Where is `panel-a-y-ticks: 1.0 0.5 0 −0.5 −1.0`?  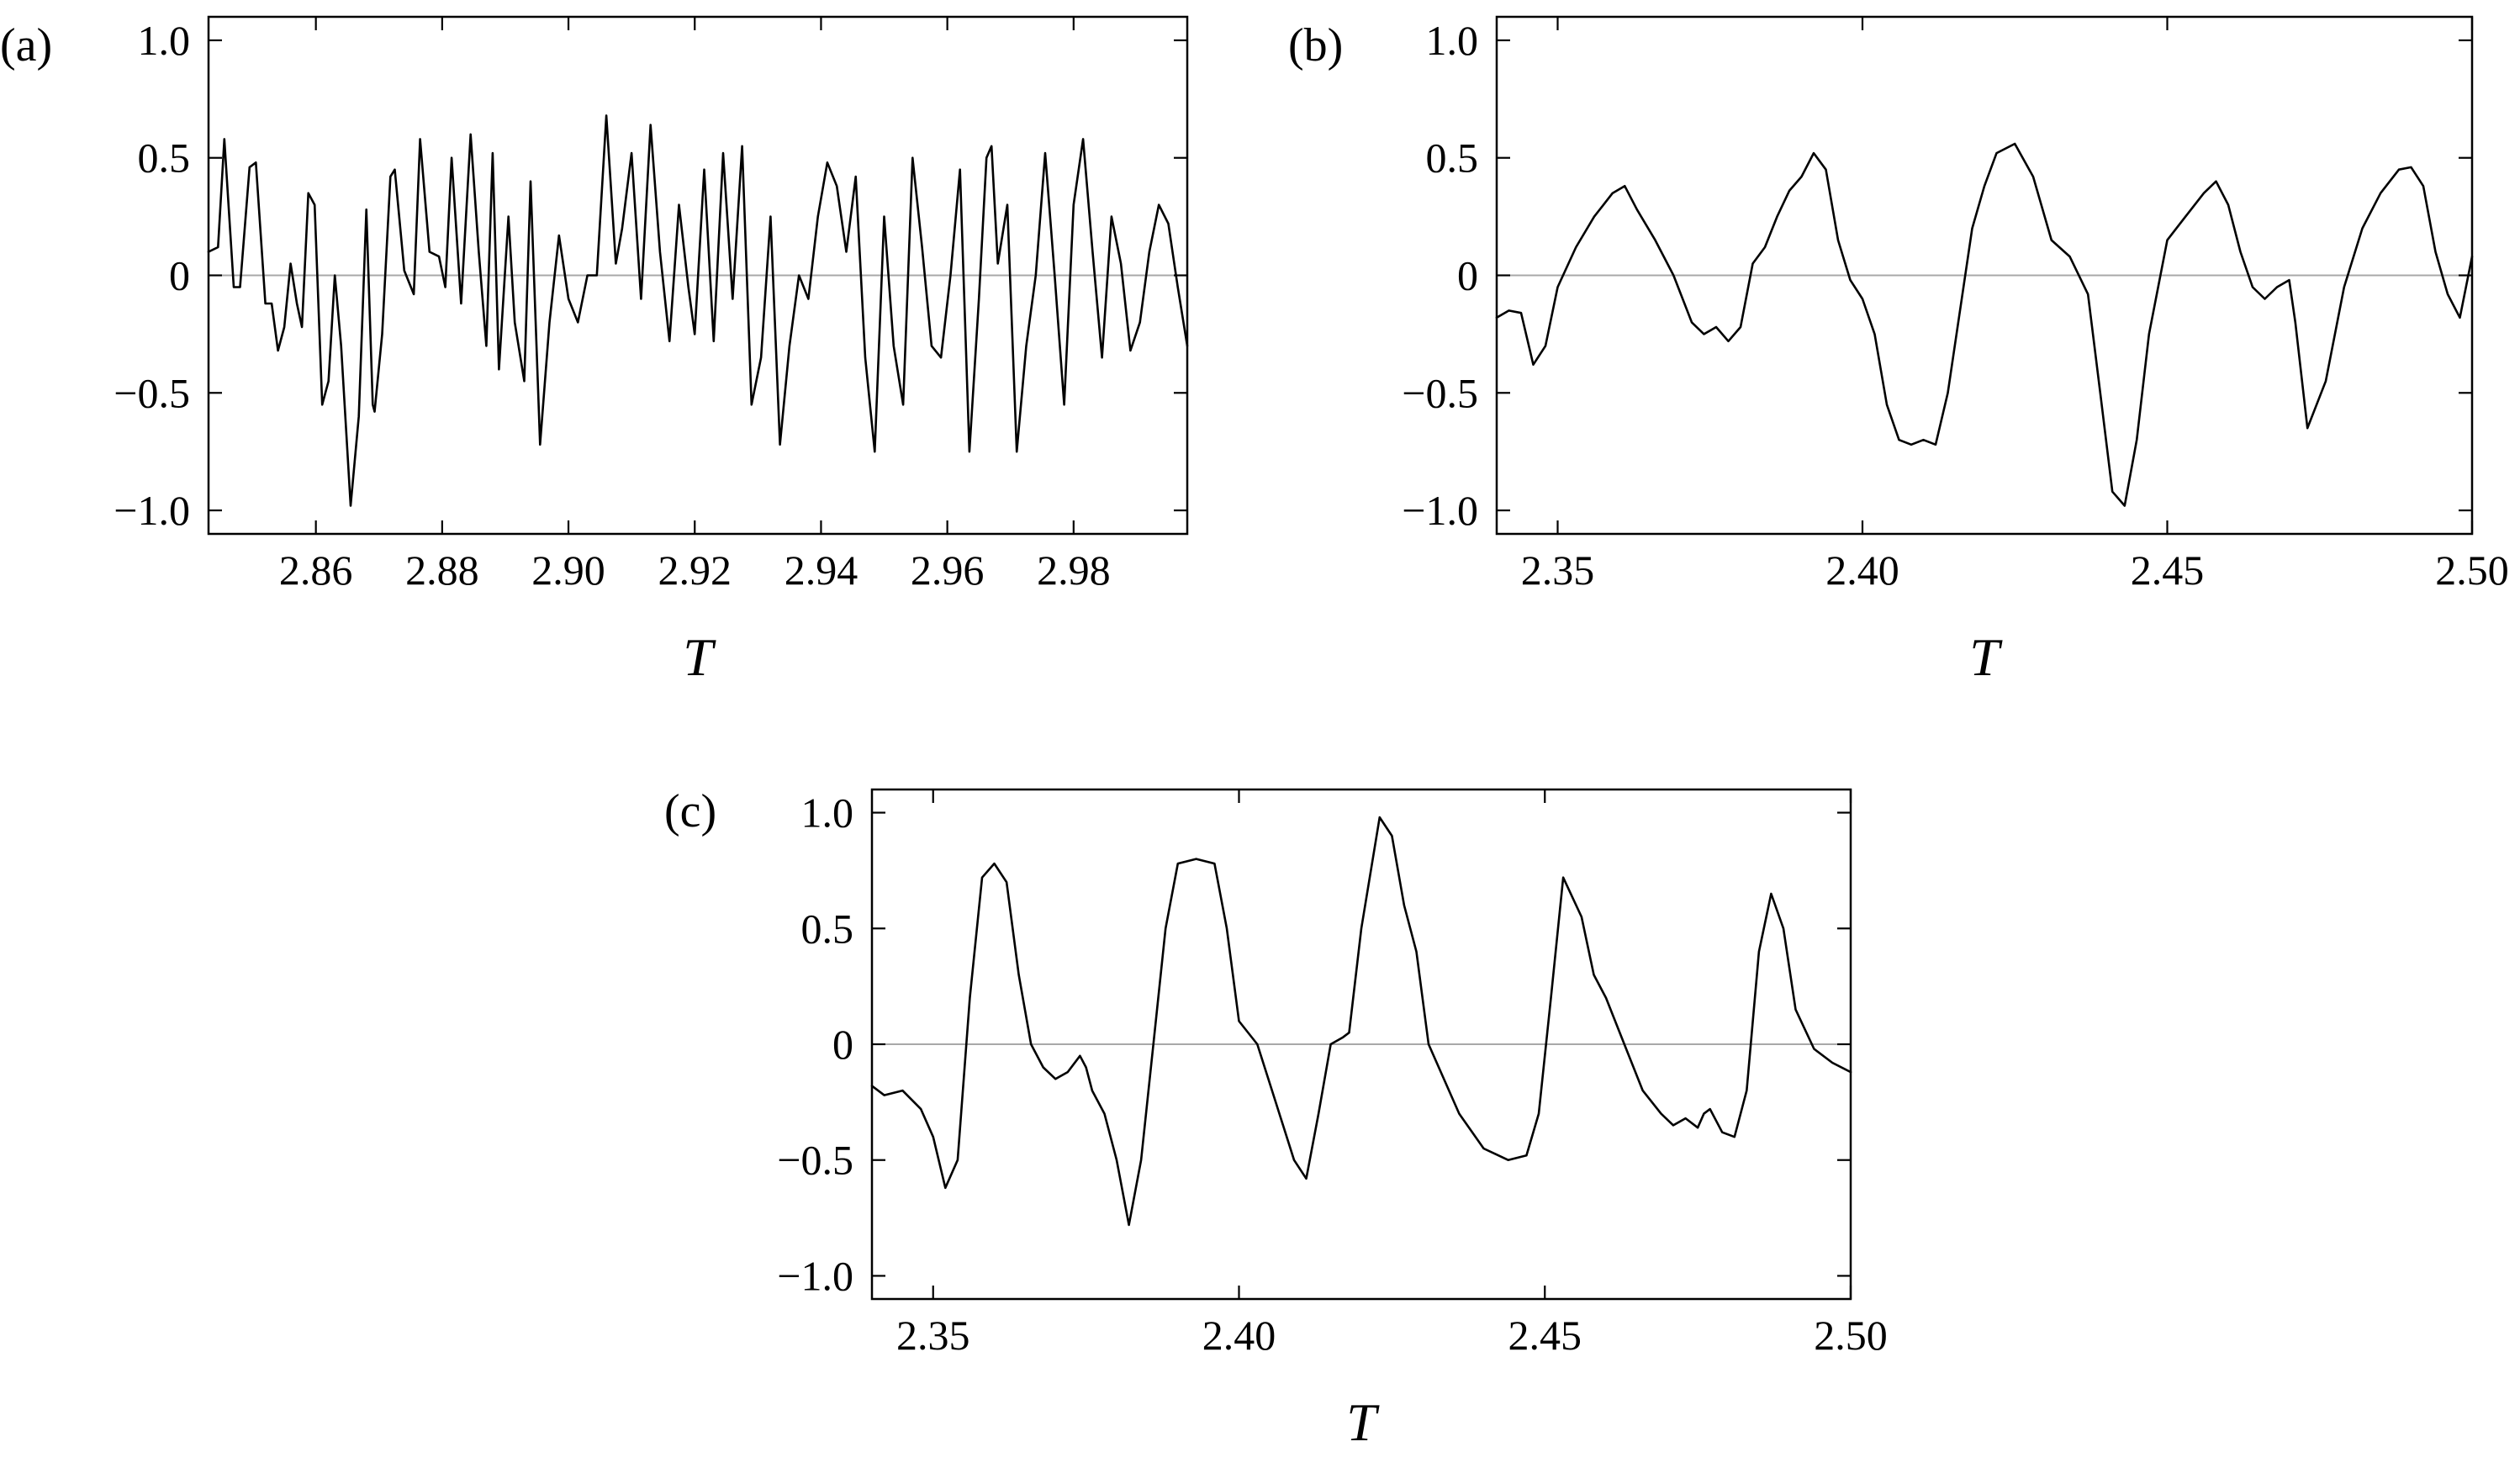 panel-a-y-ticks: 1.0 0.5 0 −0.5 −1.0 is located at coordinates (650, 275).